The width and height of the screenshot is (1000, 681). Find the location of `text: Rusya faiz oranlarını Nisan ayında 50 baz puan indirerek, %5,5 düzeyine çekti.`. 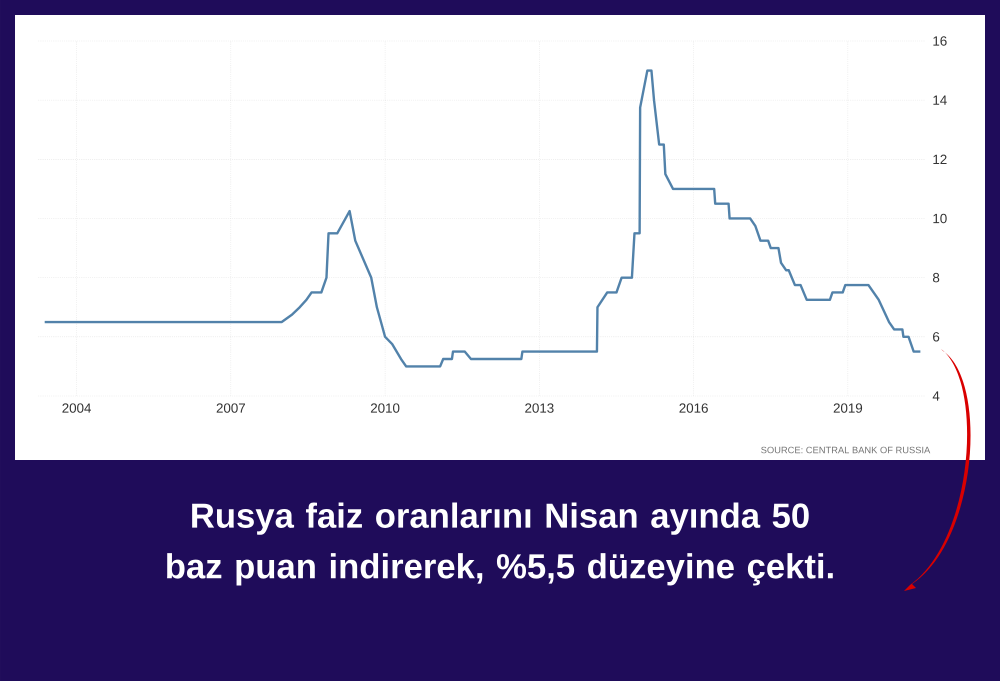

text: Rusya faiz oranlarını Nisan ayında 50 baz puan indirerek, %5,5 düzeyine çekti. is located at coordinates (500, 544).